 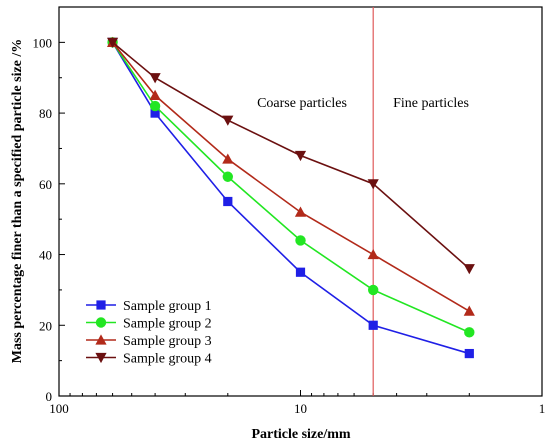 What do you see at coordinates (43, 42) in the screenshot?
I see `y-tick-label: 100` at bounding box center [43, 42].